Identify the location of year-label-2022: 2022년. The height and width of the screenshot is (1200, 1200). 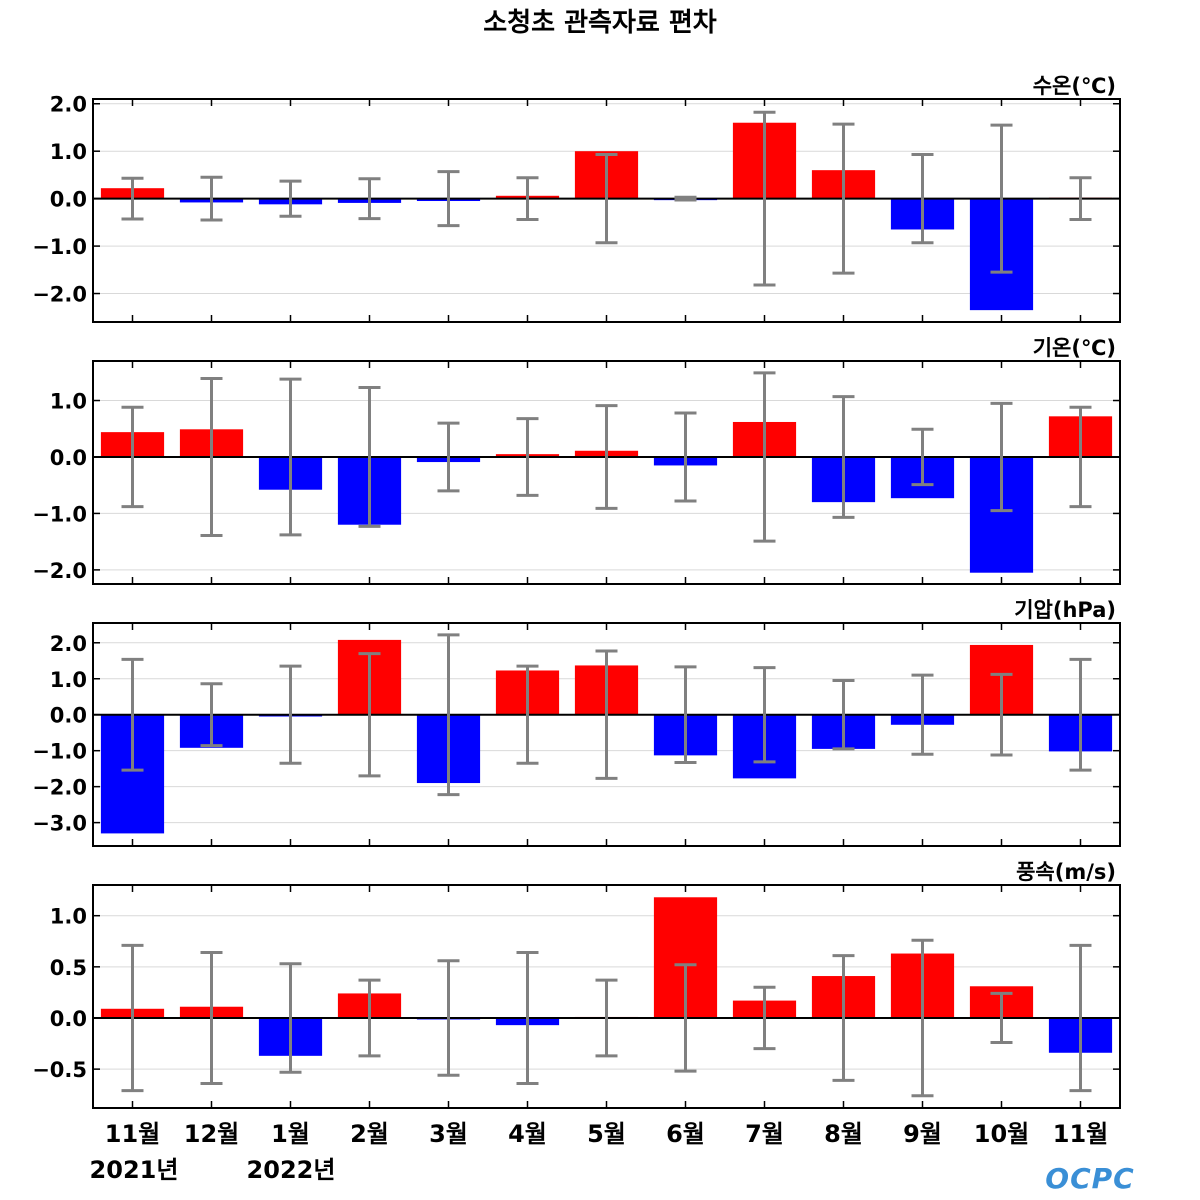
(291, 1170).